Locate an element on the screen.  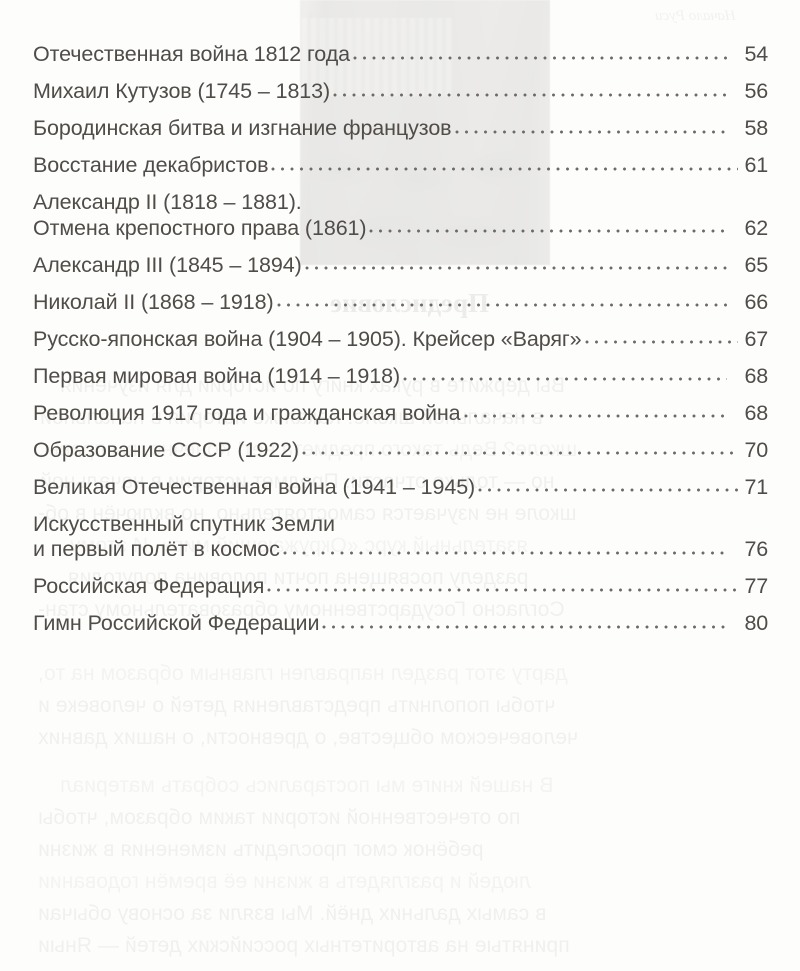
toc-entry-title: Гимн Российской Федерации is located at coordinates (176, 623).